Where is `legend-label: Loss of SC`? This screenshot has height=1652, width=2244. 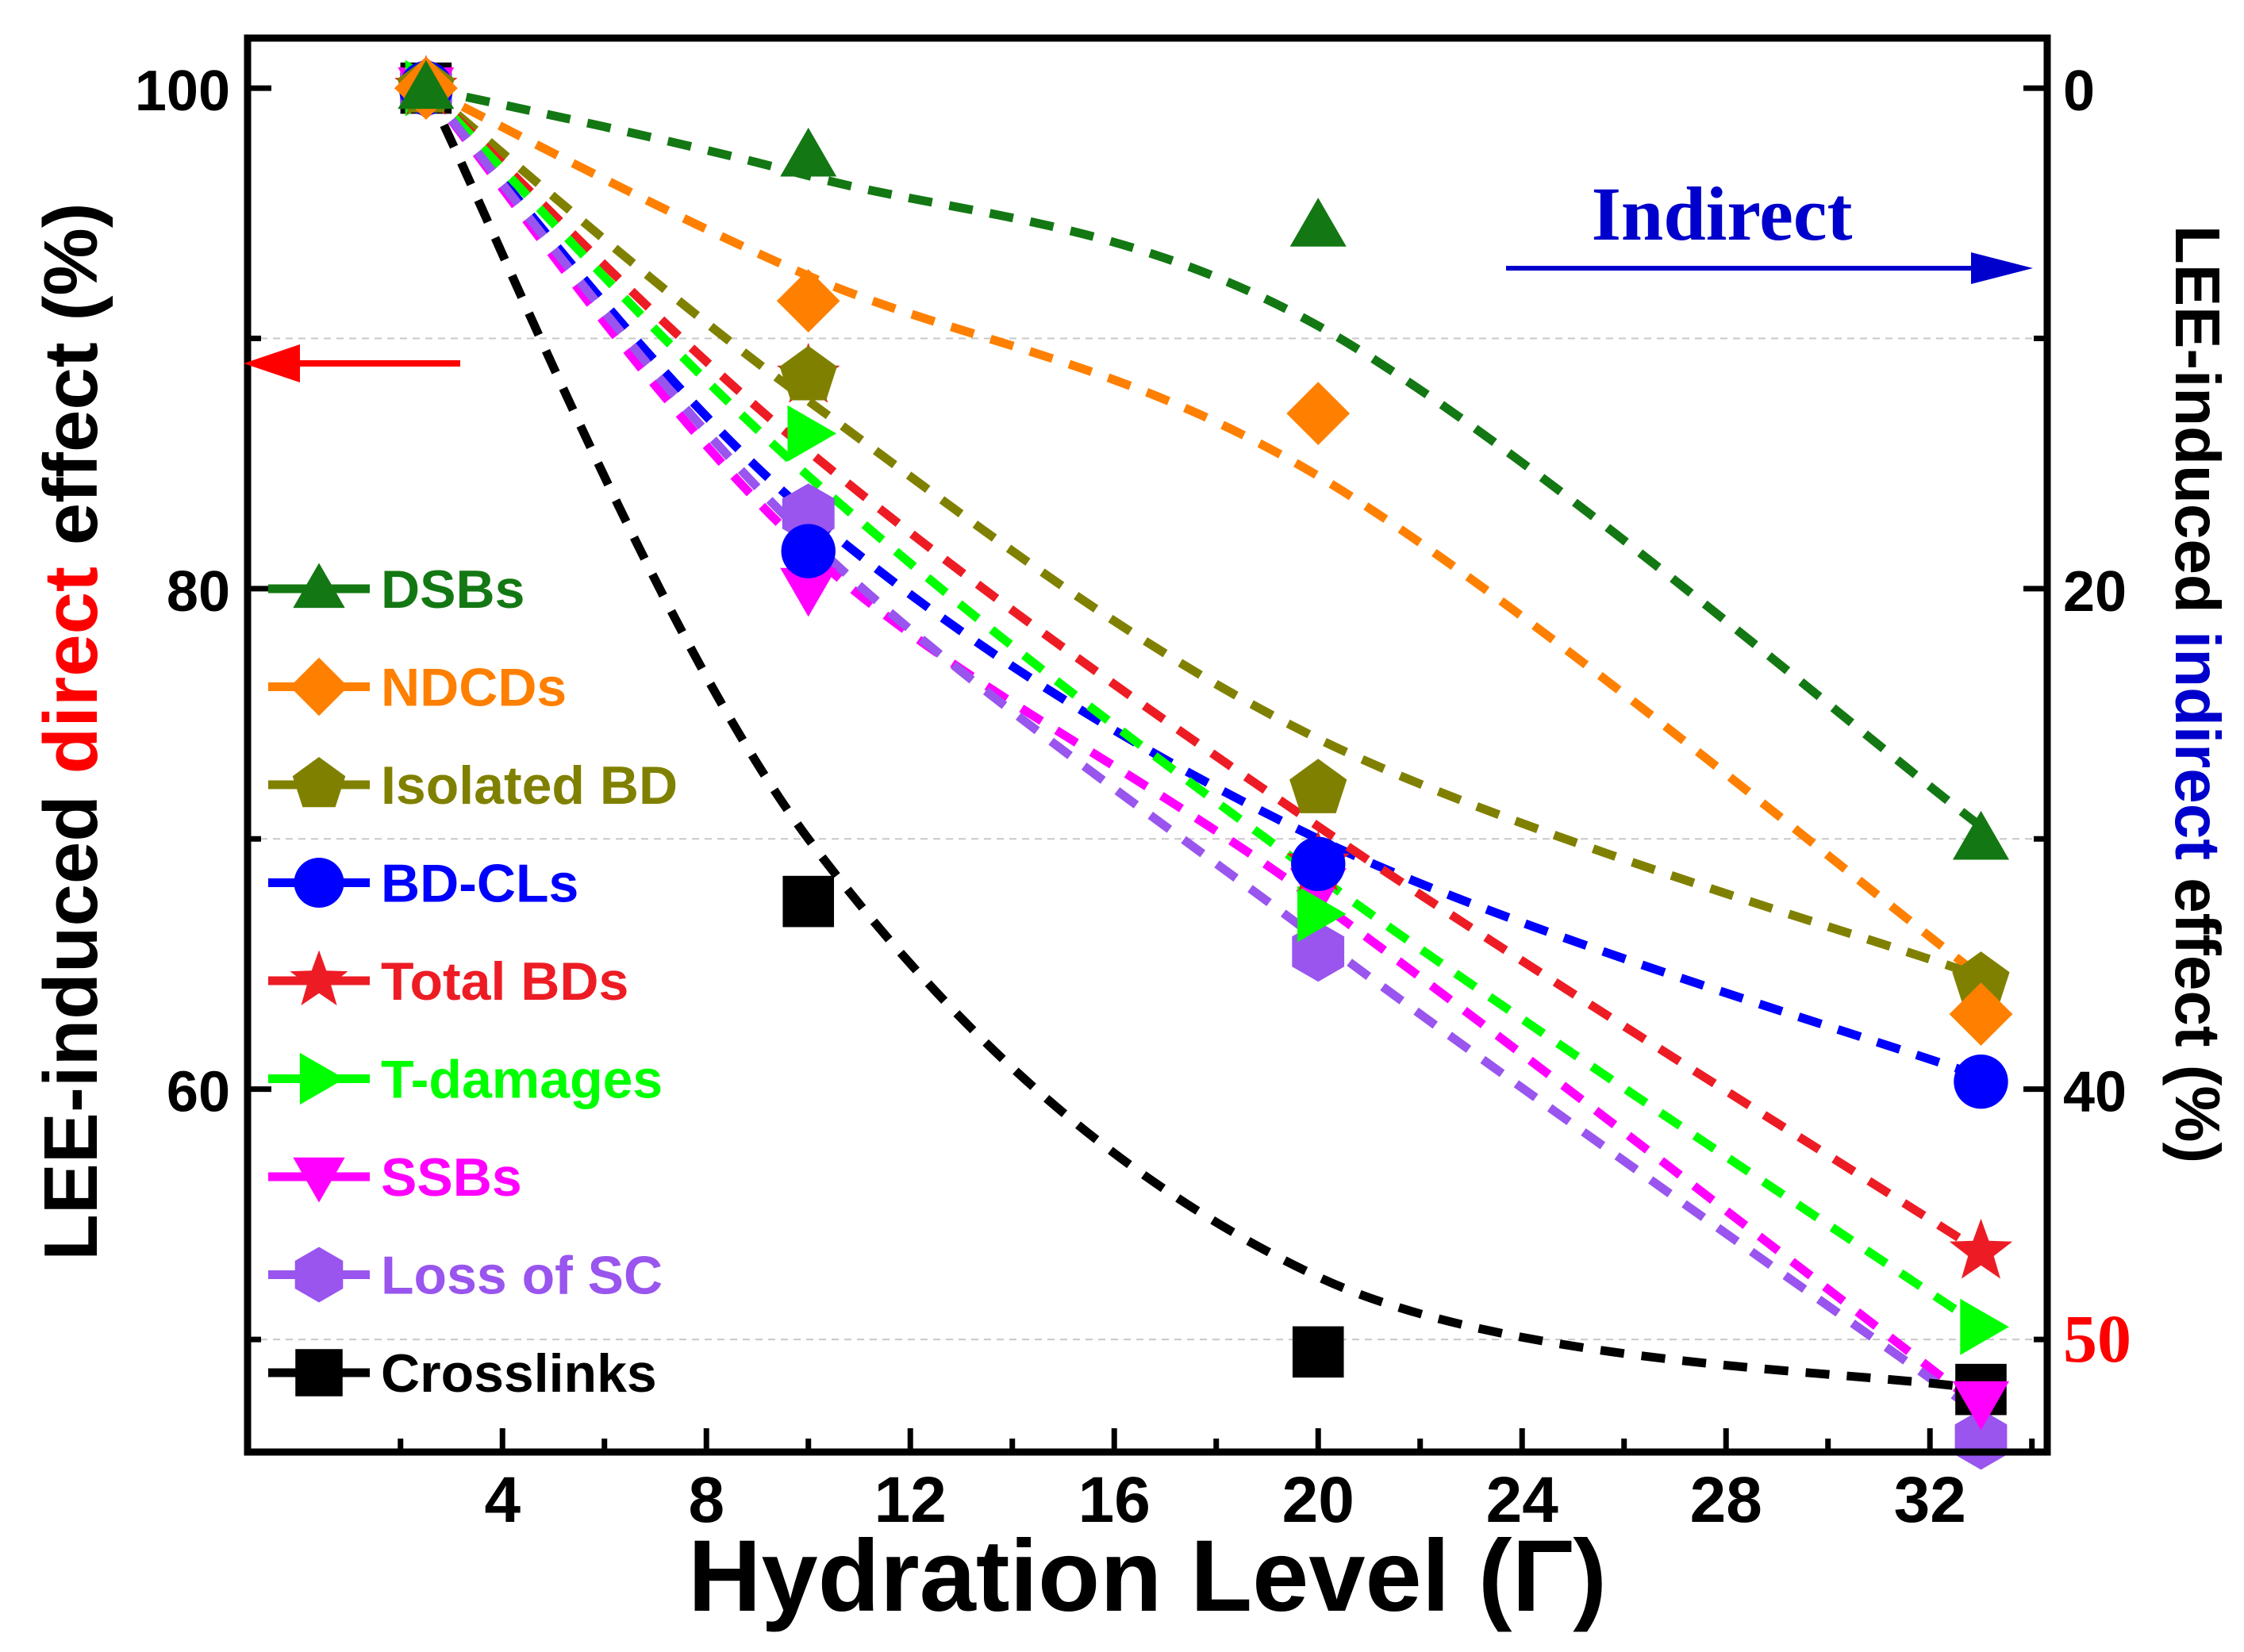 legend-label: Loss of SC is located at coordinates (522, 1276).